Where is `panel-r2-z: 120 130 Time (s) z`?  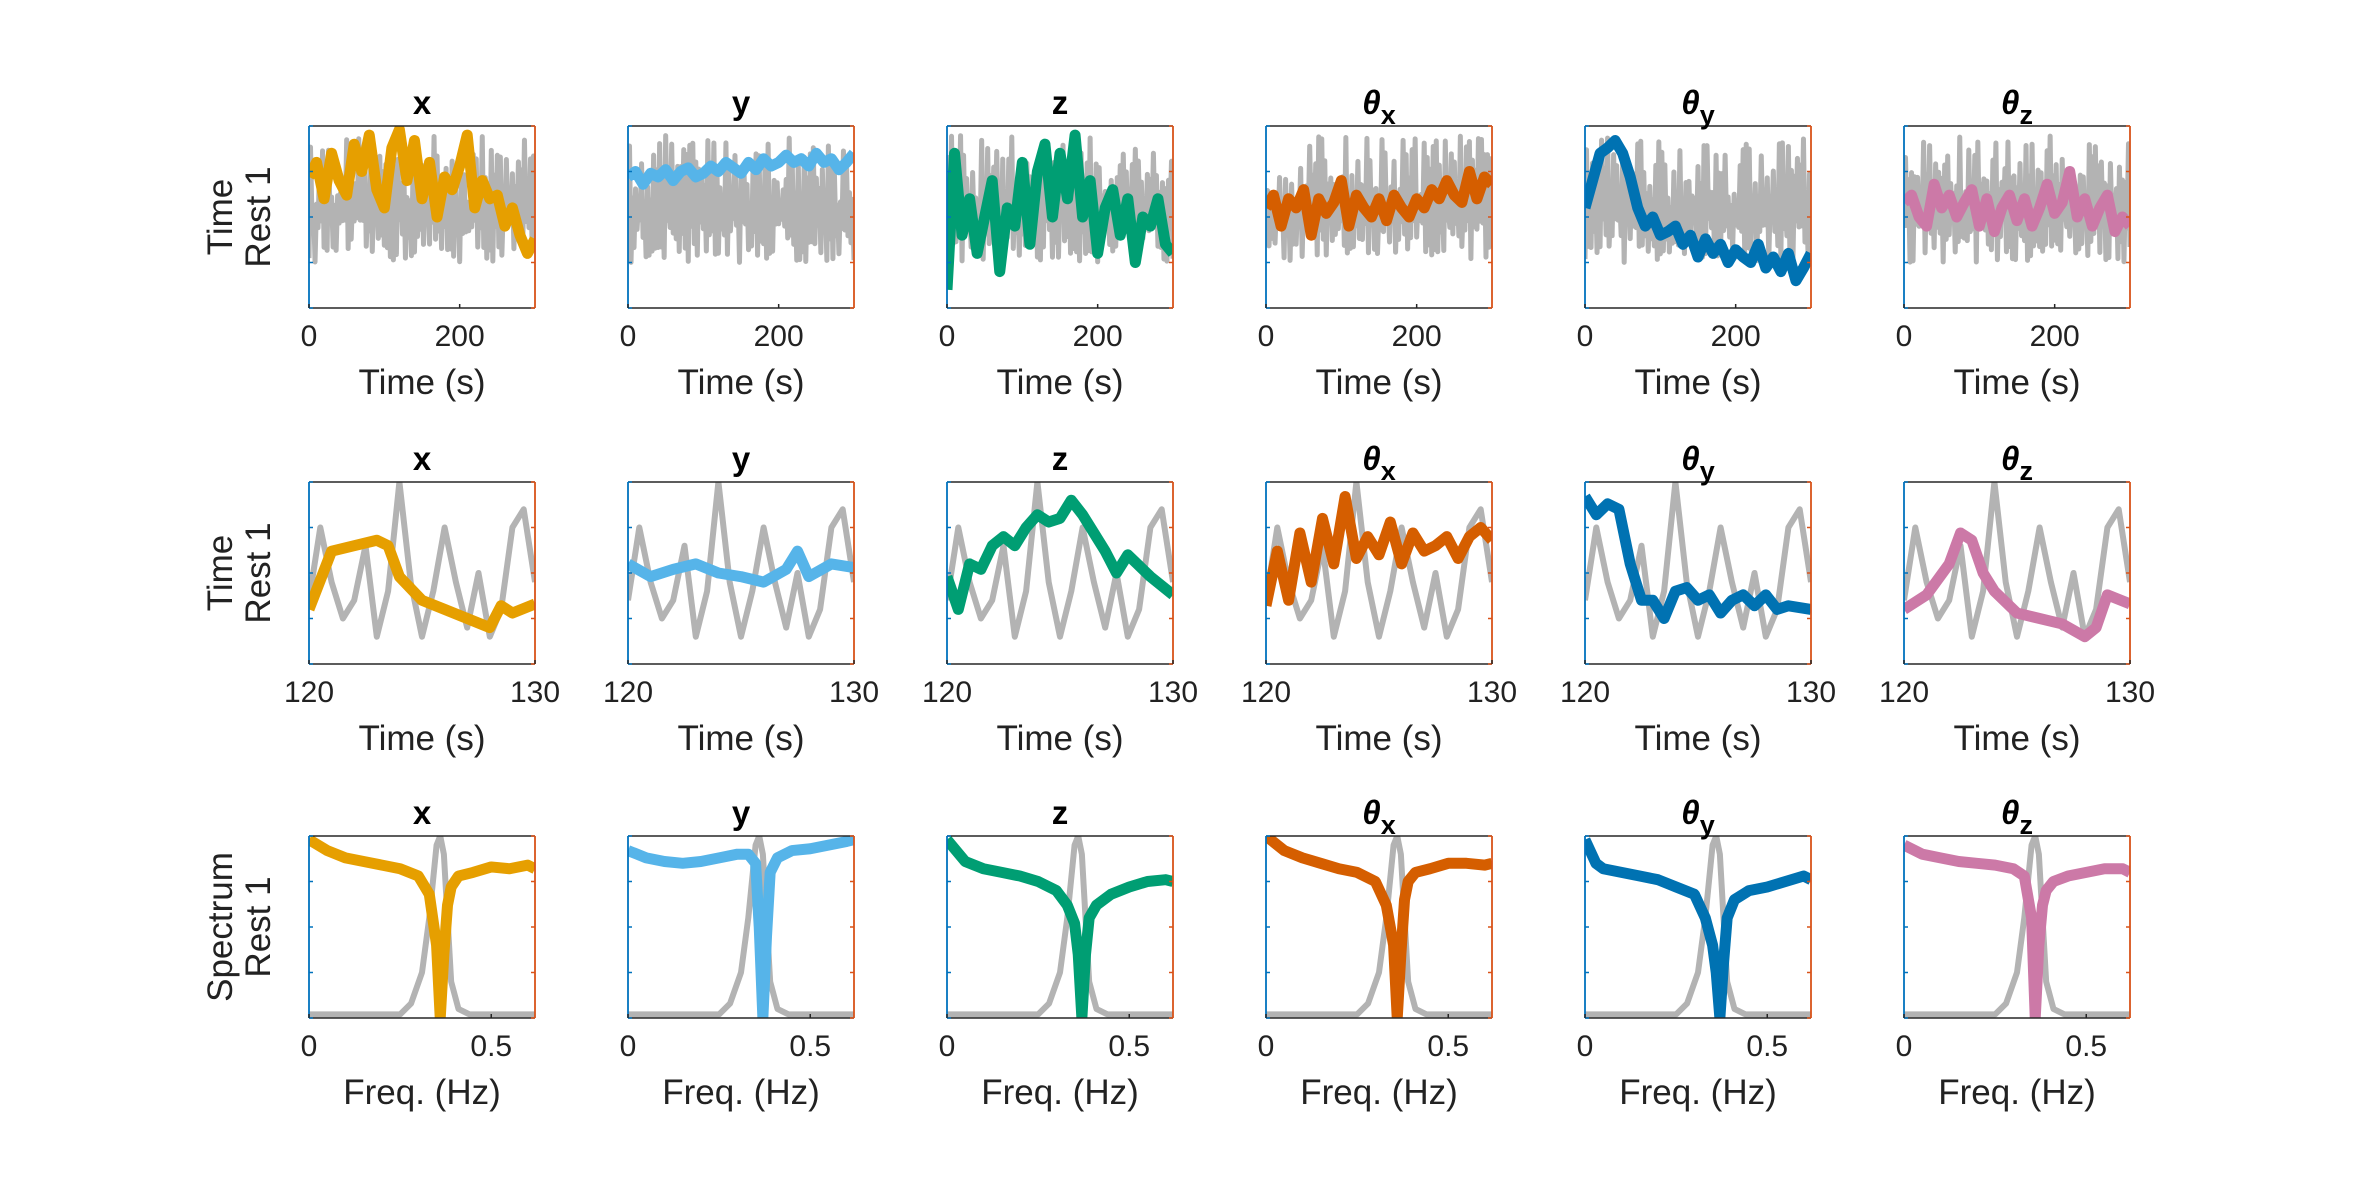
panel-r2-z: 120 130 Time (s) z is located at coordinates (1060, 599).